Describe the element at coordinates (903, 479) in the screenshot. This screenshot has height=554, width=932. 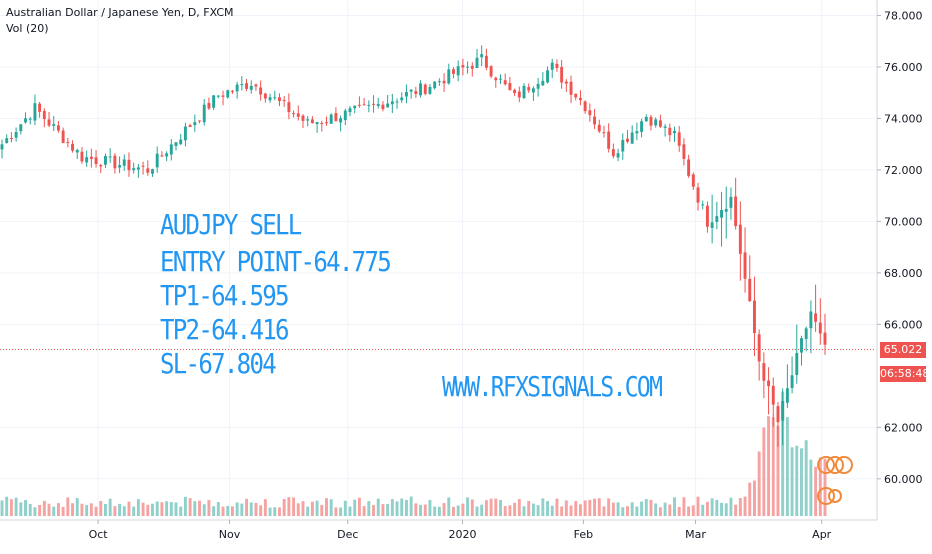
I see `price-tick-label: 60.000` at that location.